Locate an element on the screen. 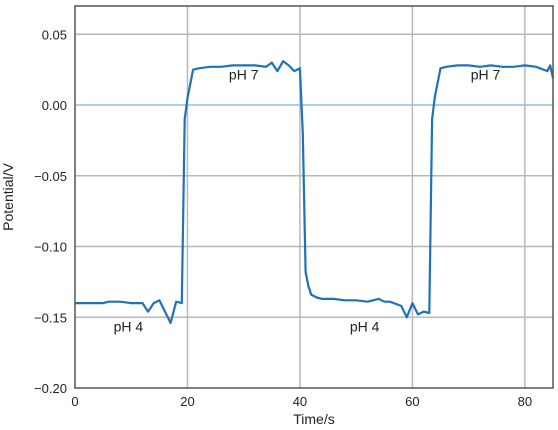 The image size is (558, 430). x-axis-ticks: 0 20 40 60 80 is located at coordinates (301, 401).